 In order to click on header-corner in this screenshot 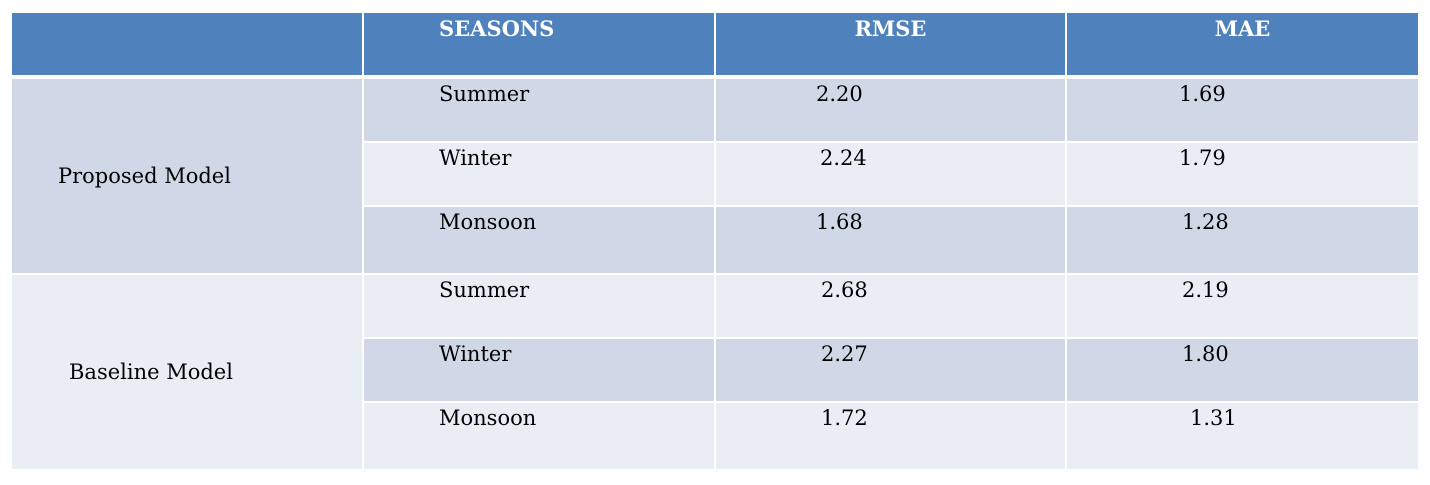, I will do `click(187, 44)`.